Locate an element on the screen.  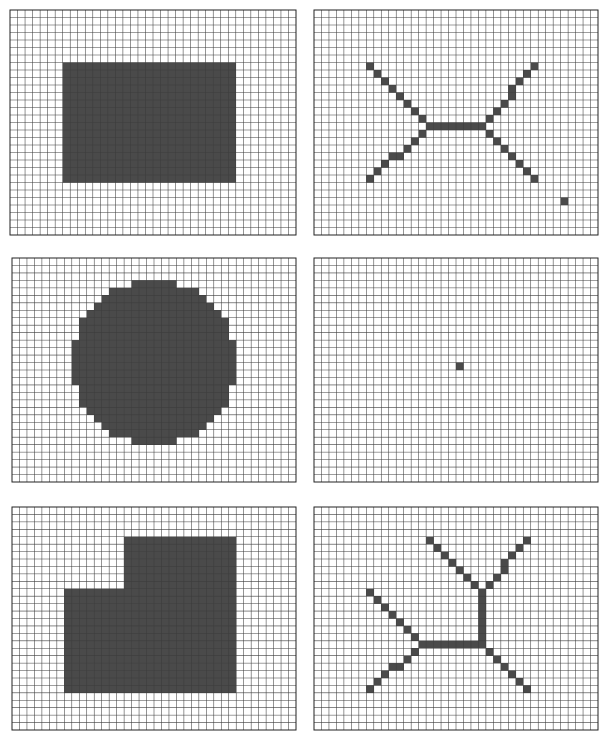
panel-shape-l-polygon is located at coordinates (154, 618).